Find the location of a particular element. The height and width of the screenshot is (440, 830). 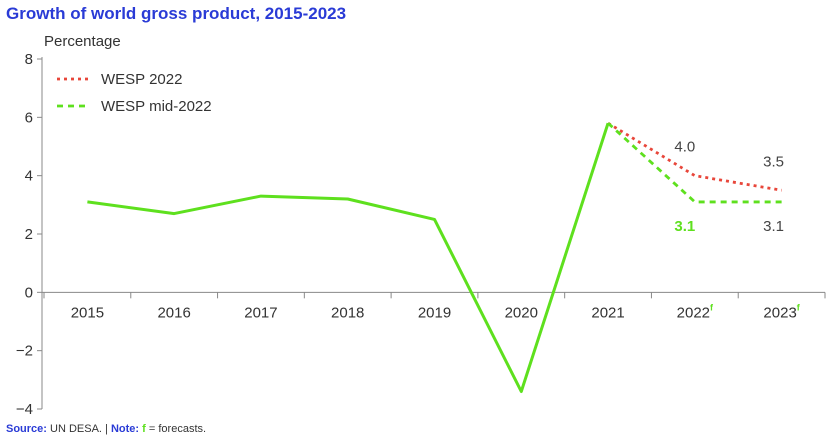

y-tick-label-0: 0 is located at coordinates (29, 292).